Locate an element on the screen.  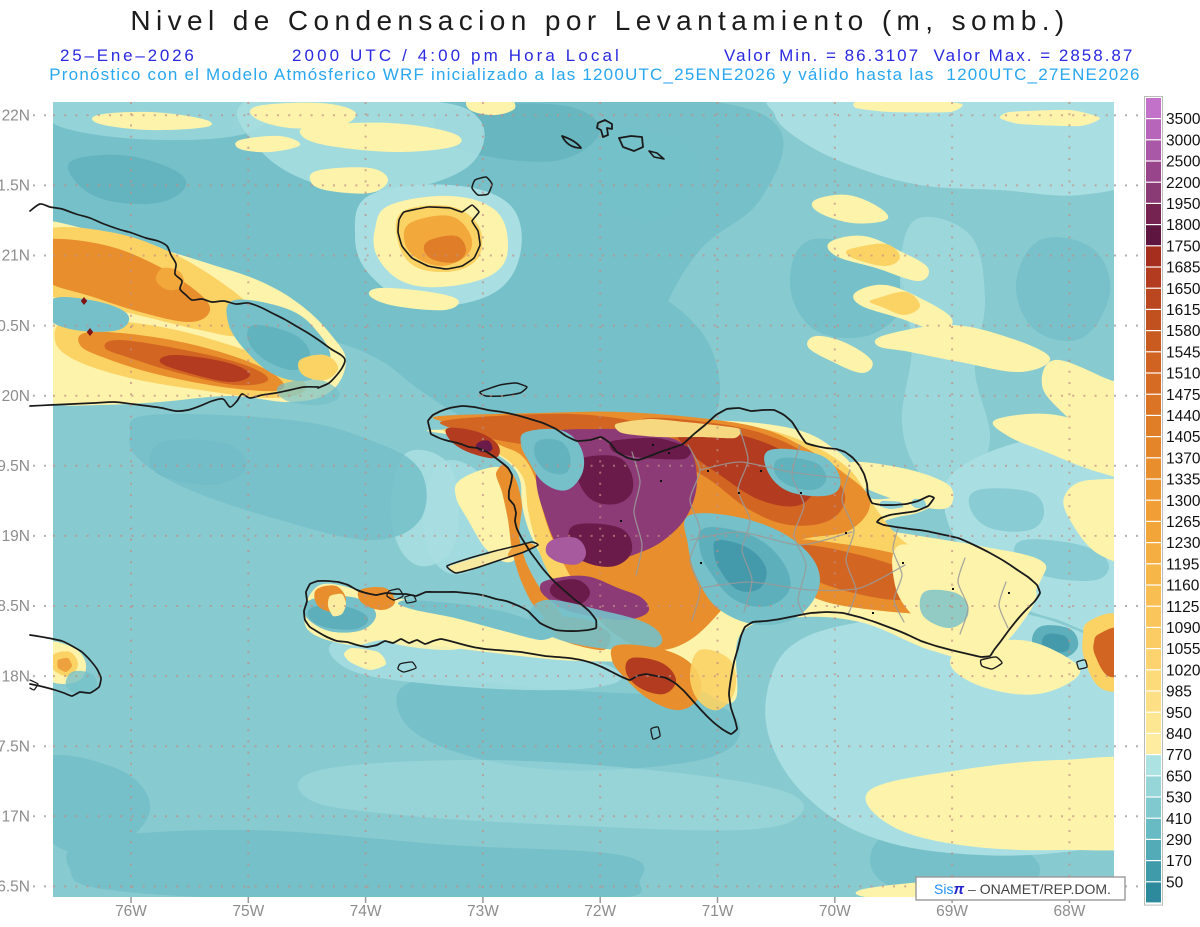
svg-text: 1300 is located at coordinates (1183, 501).